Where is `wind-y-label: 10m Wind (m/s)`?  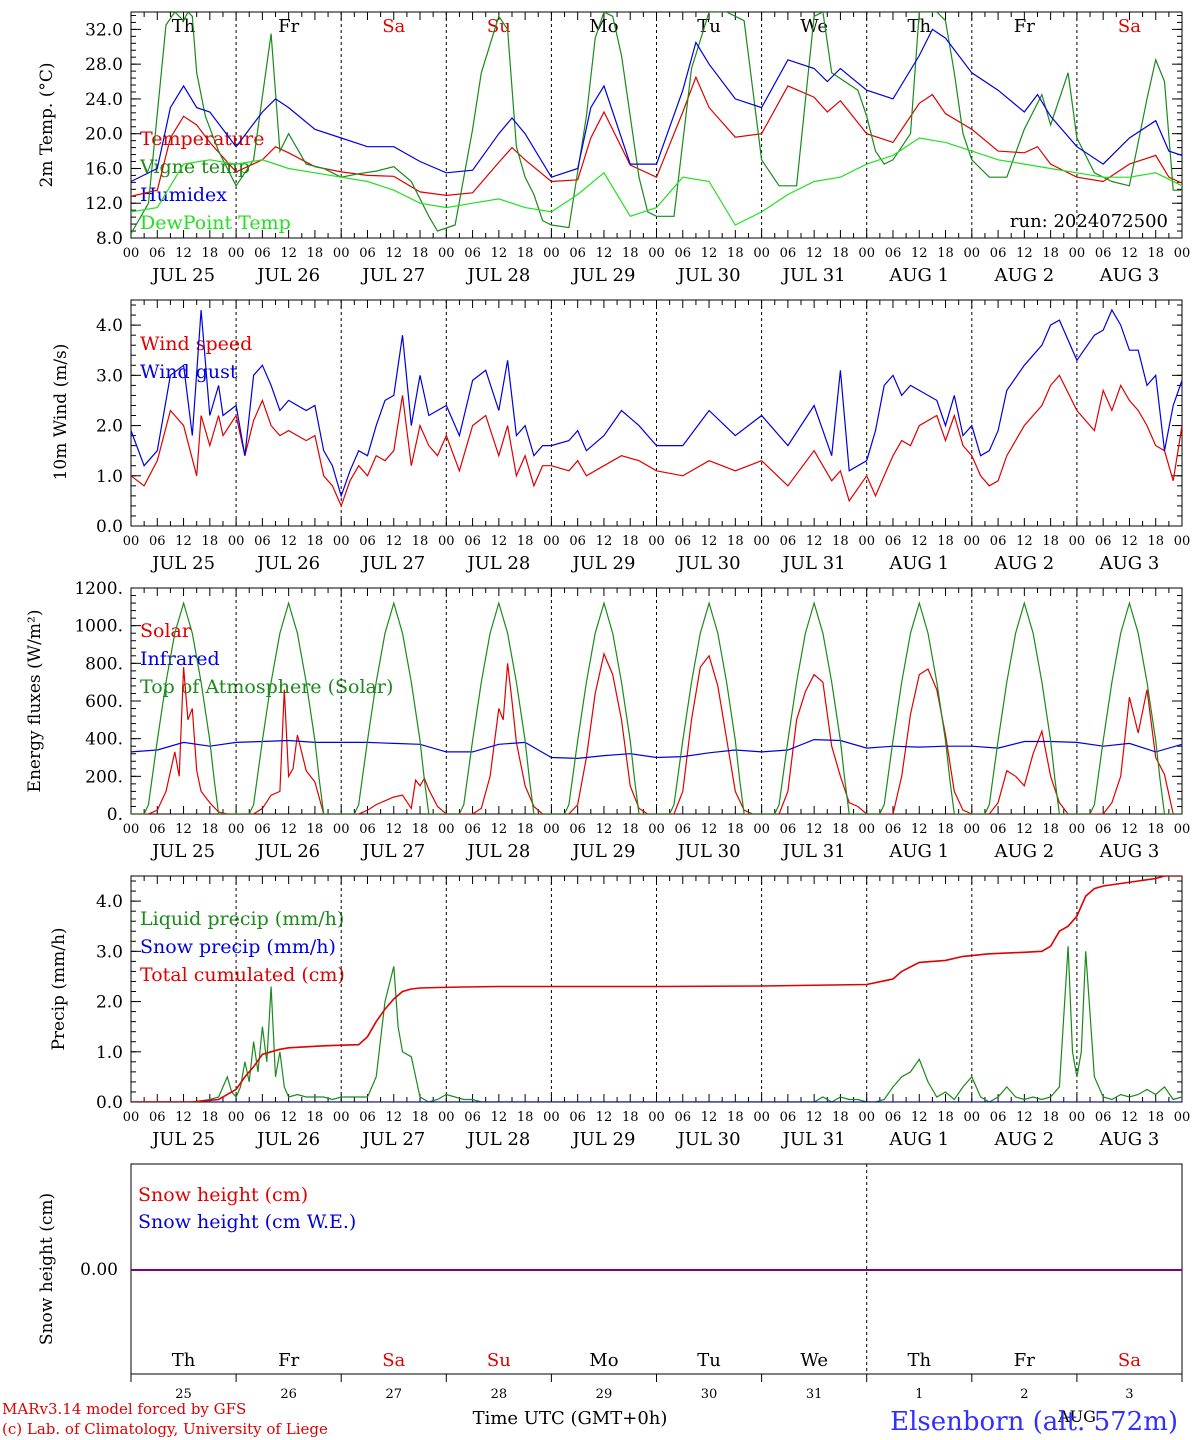 wind-y-label: 10m Wind (m/s) is located at coordinates (61, 412).